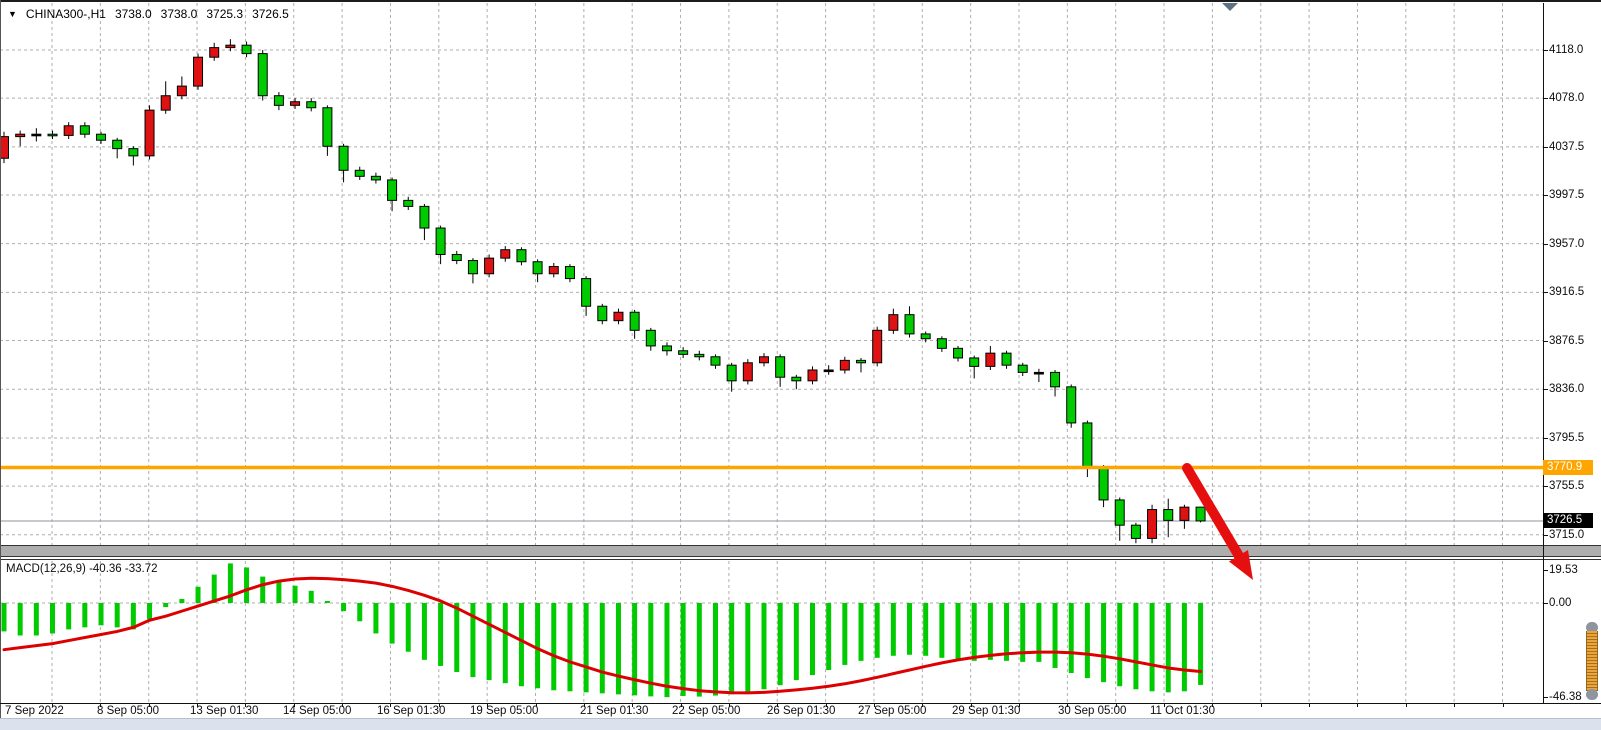  What do you see at coordinates (1567, 437) in the screenshot?
I see `price-axis-label: 3795.5` at bounding box center [1567, 437].